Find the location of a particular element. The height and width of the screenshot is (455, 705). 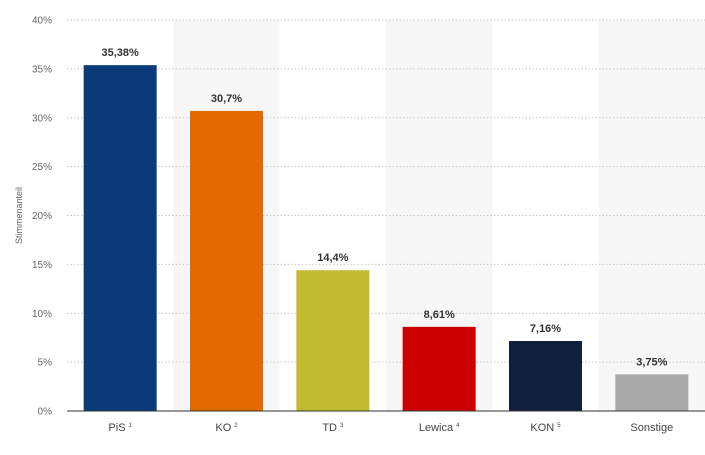

x-tick-label: Lewica 4 is located at coordinates (439, 428).